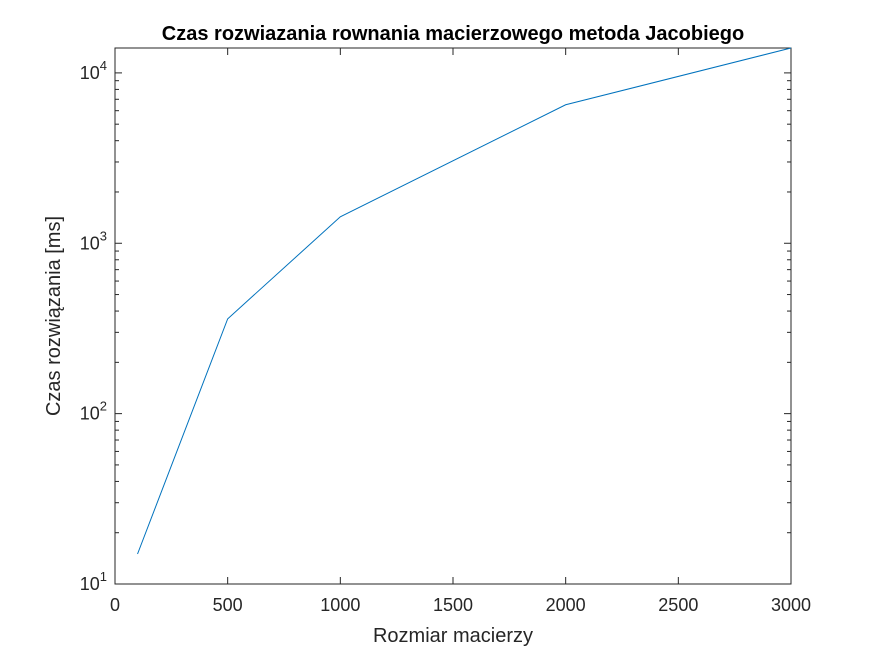  I want to click on x-tick-label: 3000, so click(791, 605).